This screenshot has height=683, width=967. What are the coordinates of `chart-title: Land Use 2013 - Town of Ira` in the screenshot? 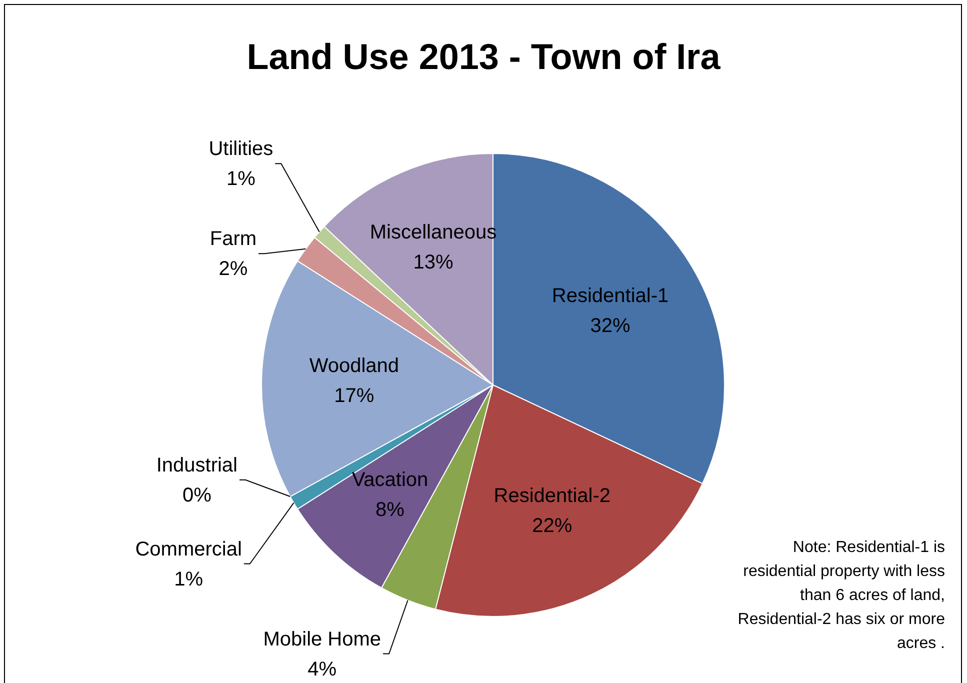 It's located at (484, 57).